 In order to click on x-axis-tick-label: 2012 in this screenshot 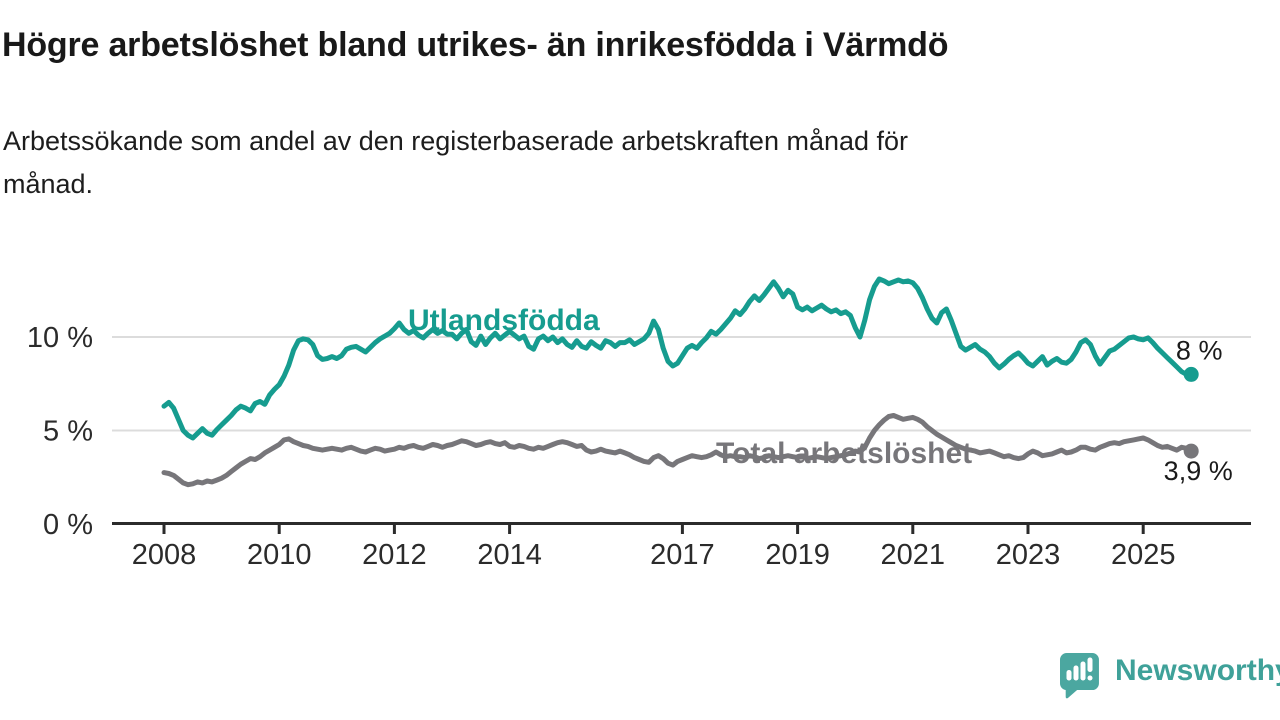, I will do `click(394, 555)`.